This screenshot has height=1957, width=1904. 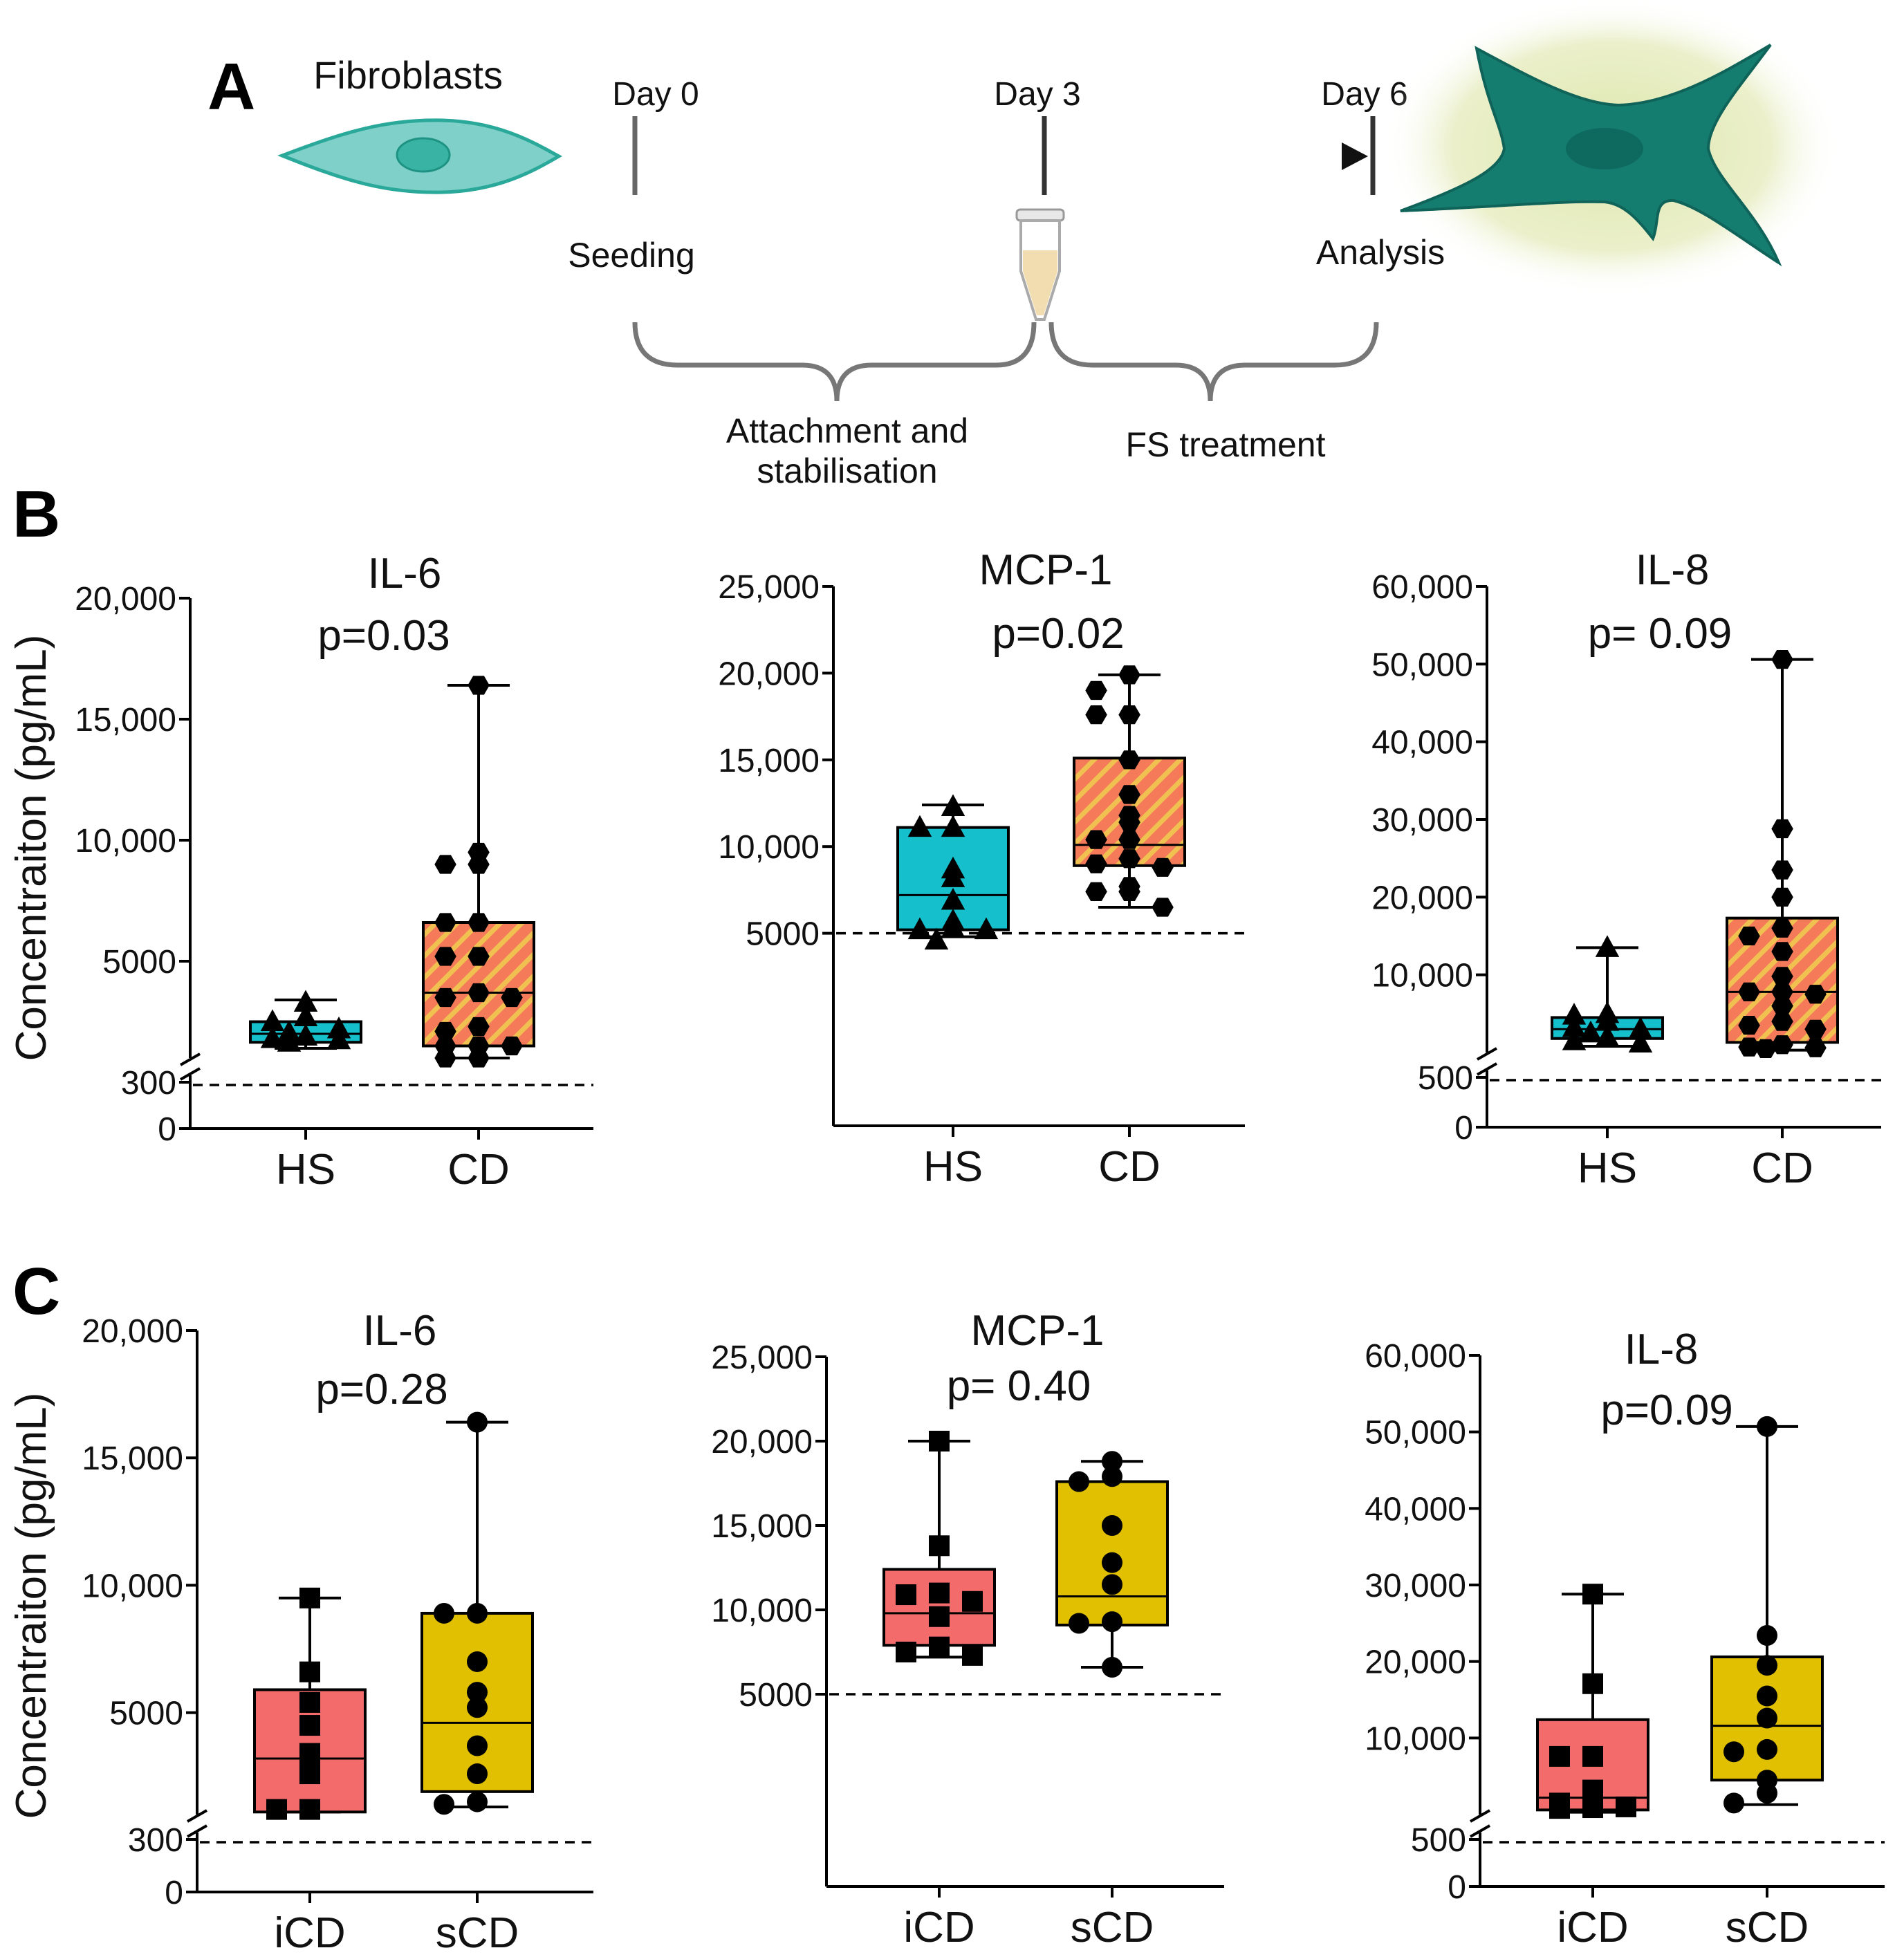 What do you see at coordinates (334, 872) in the screenshot?
I see `chart-b-il6: IL-6 p=0.03 5000 10,000 15,000 20,000 0 300 HS CD` at bounding box center [334, 872].